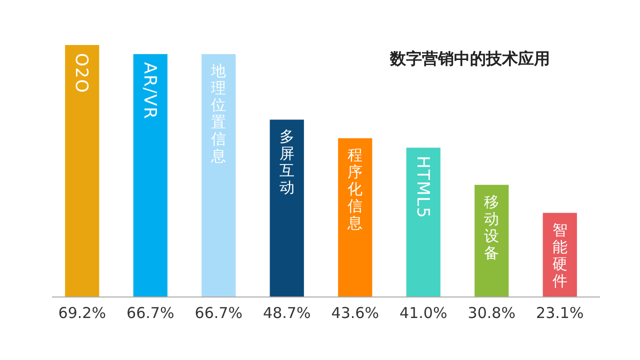 The height and width of the screenshot is (360, 640). What do you see at coordinates (492, 227) in the screenshot?
I see `x-tick-label: 移动设备` at bounding box center [492, 227].